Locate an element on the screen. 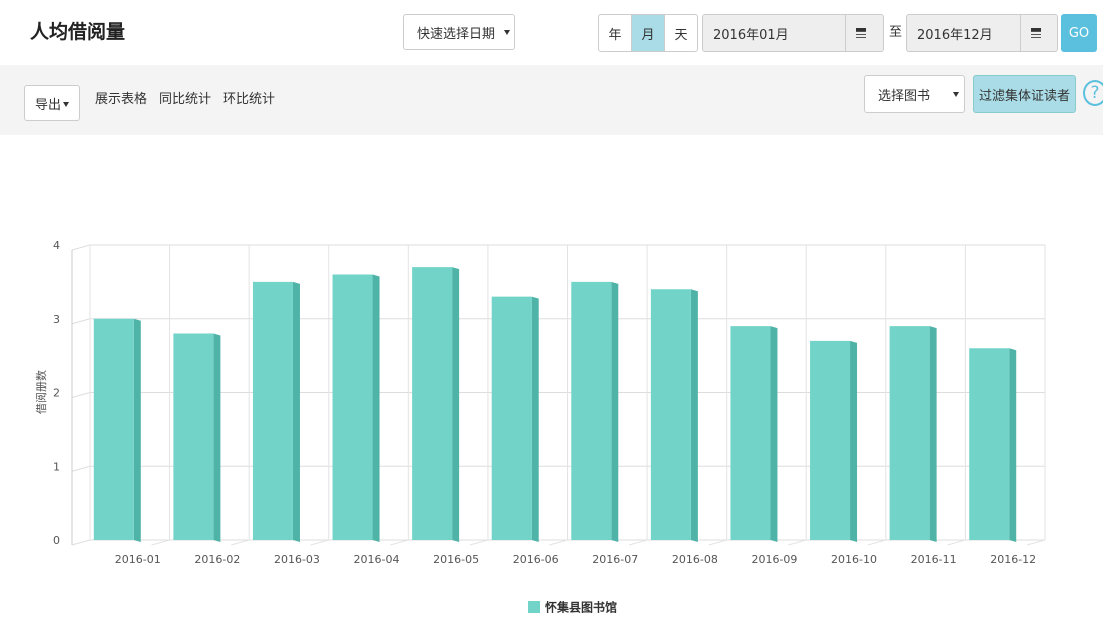 Image resolution: width=1103 pixels, height=633 pixels. quick-date-select: 快速选择日期 is located at coordinates (459, 32).